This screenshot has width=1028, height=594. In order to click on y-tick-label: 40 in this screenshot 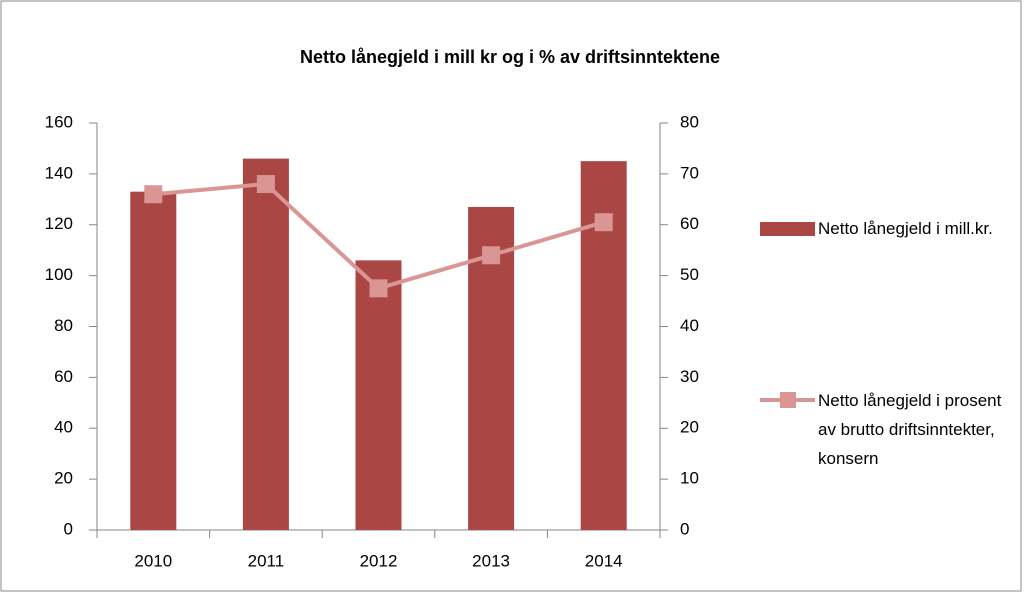, I will do `click(63, 427)`.